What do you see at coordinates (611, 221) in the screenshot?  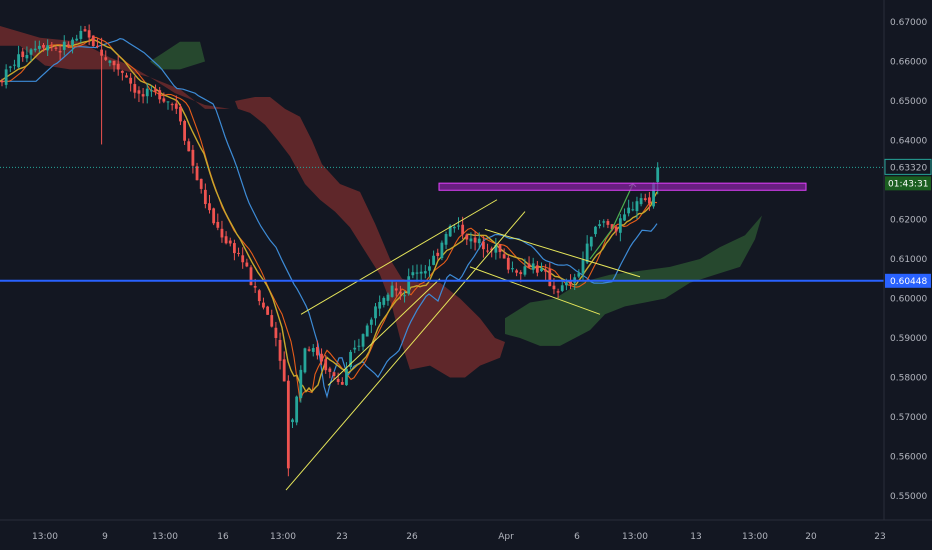 I see `breakout-arrow` at bounding box center [611, 221].